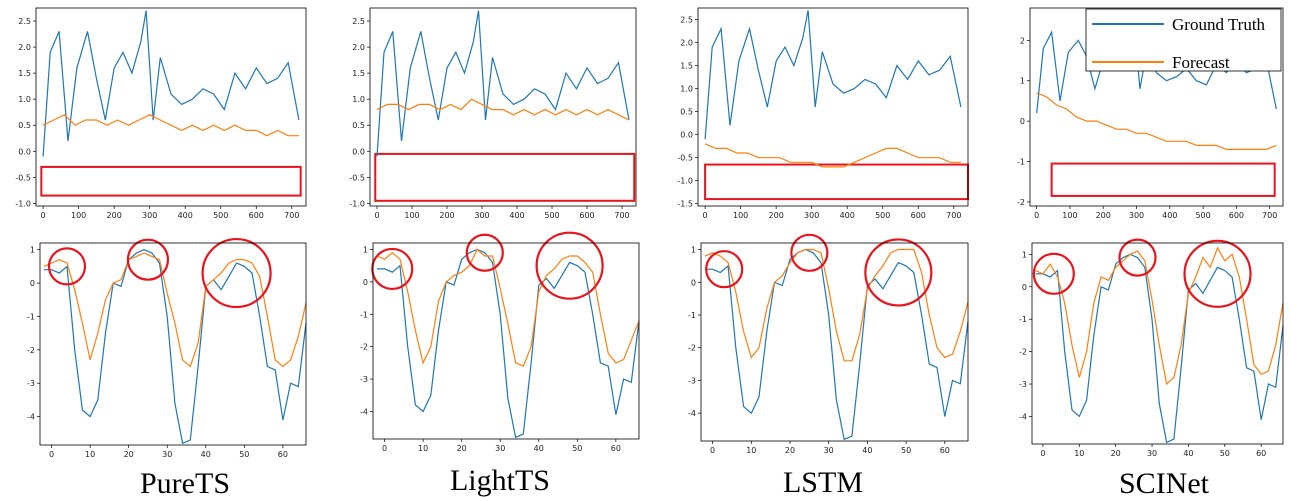 The height and width of the screenshot is (501, 1291). I want to click on lightts-bottom-xtick-label: 50, so click(577, 448).